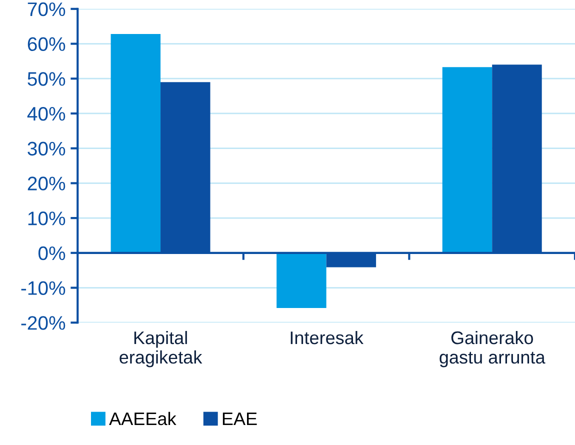  I want to click on y-tick-label: 40%, so click(46, 113).